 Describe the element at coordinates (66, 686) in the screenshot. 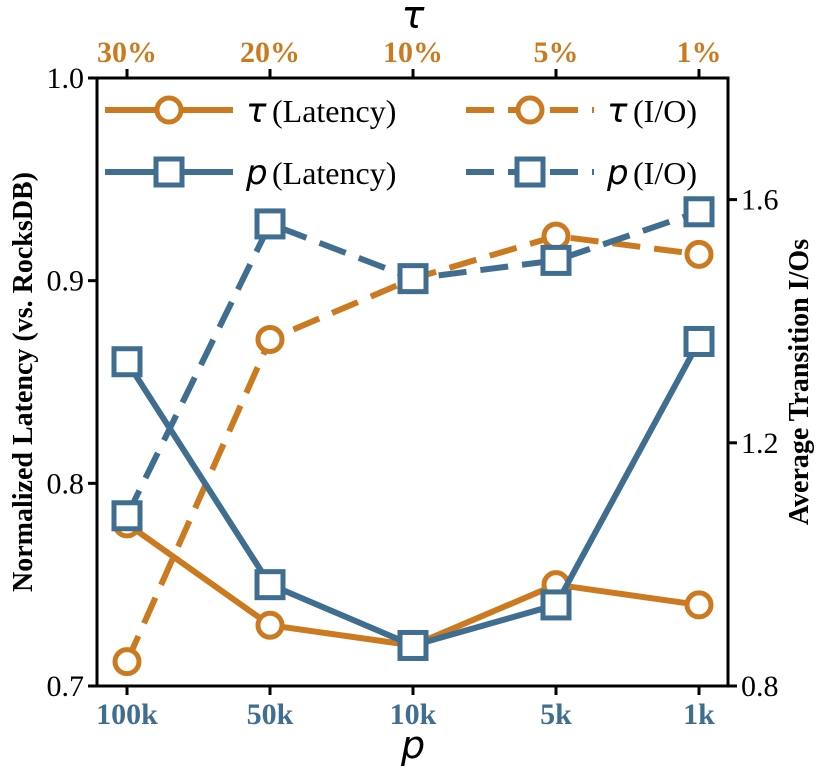

I see `left-tick-label: 0.7` at that location.